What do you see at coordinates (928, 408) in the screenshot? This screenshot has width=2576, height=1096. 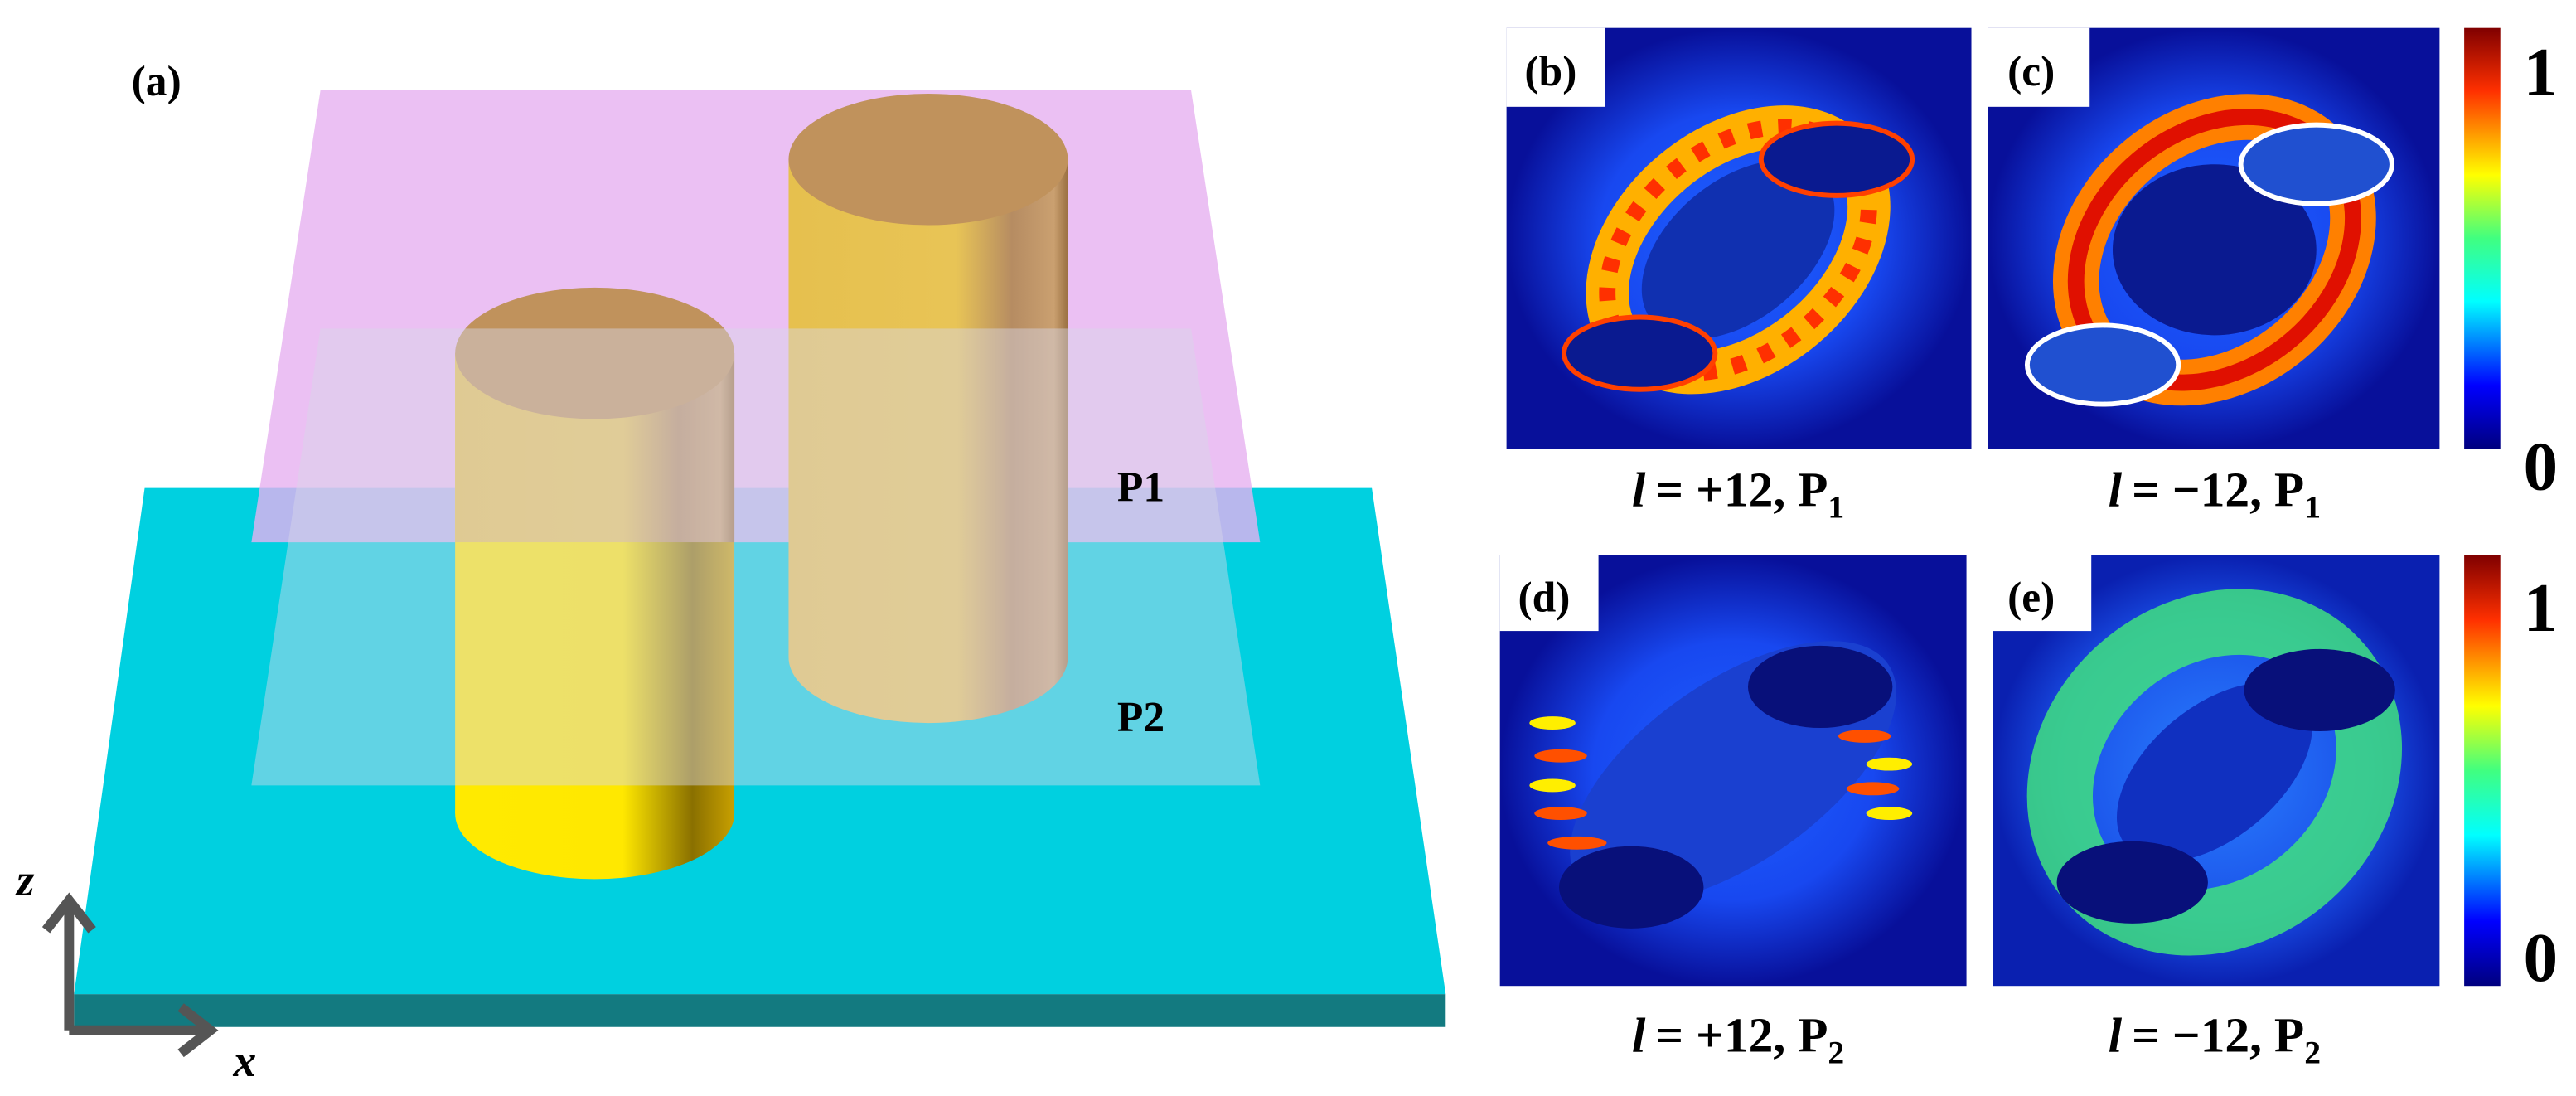 I see `cylinder-right` at bounding box center [928, 408].